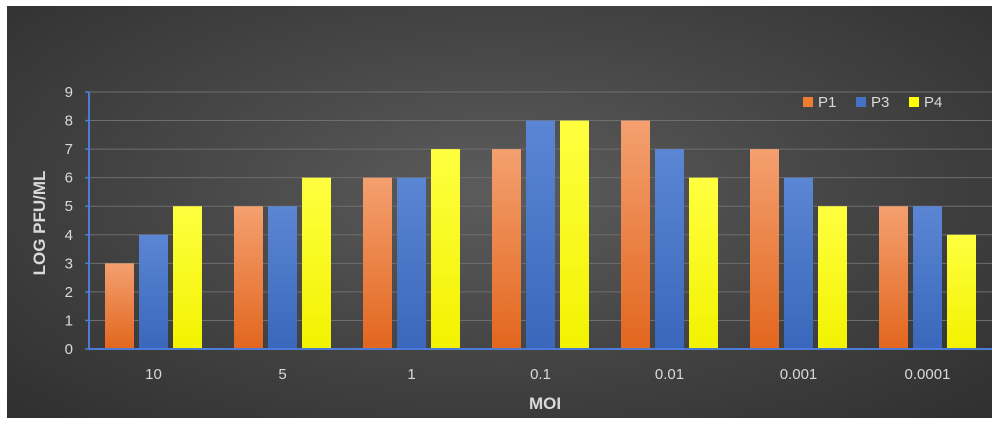 The height and width of the screenshot is (426, 992). I want to click on y-tick-label: 2, so click(69, 292).